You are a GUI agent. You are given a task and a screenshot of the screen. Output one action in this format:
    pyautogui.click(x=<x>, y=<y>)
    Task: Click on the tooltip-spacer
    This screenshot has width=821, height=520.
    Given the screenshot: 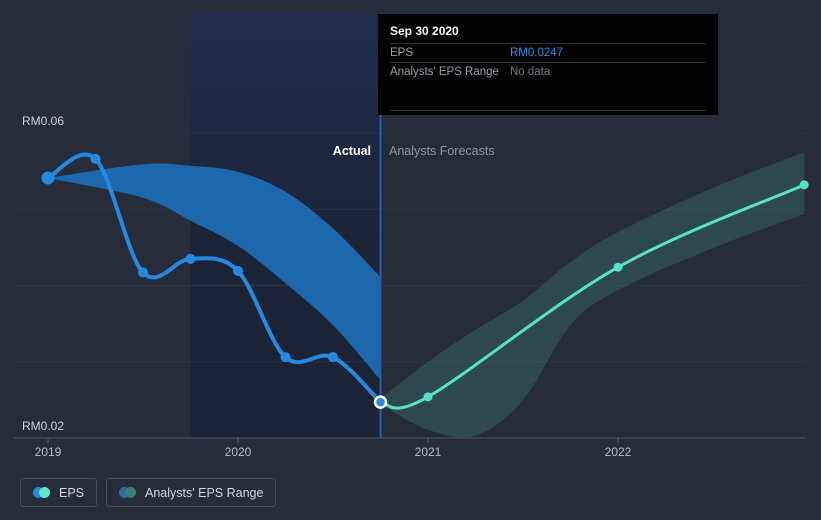 What is the action you would take?
    pyautogui.click(x=548, y=95)
    